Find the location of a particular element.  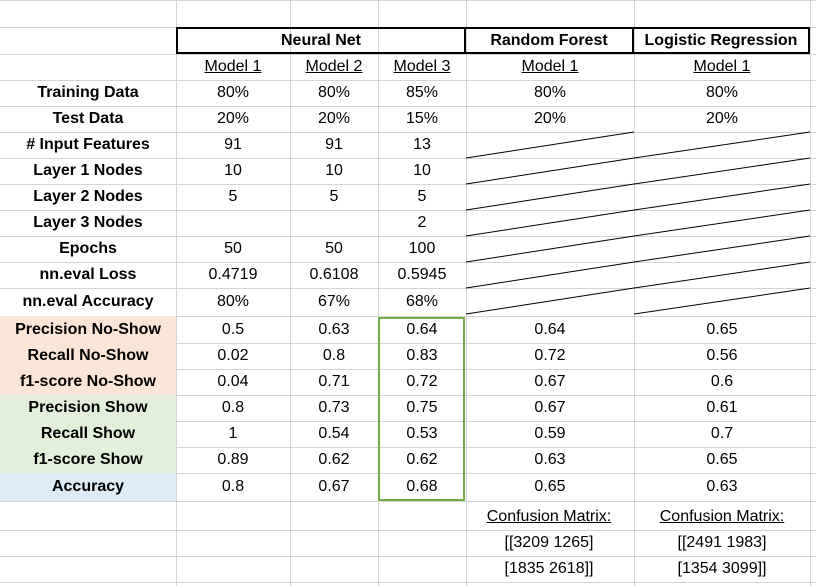

rf-confusion-title: Confusion Matrix: is located at coordinates (549, 516).